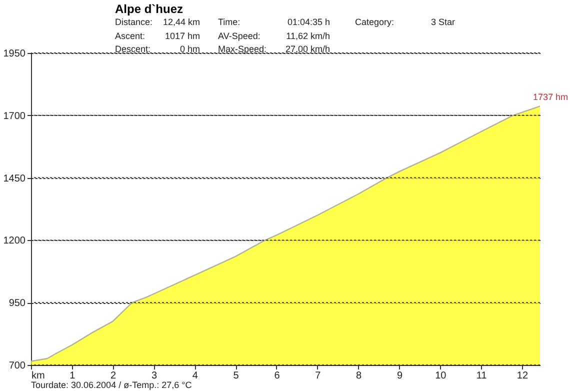 Image resolution: width=570 pixels, height=391 pixels. What do you see at coordinates (308, 36) in the screenshot?
I see `text: 11,62 km/h` at bounding box center [308, 36].